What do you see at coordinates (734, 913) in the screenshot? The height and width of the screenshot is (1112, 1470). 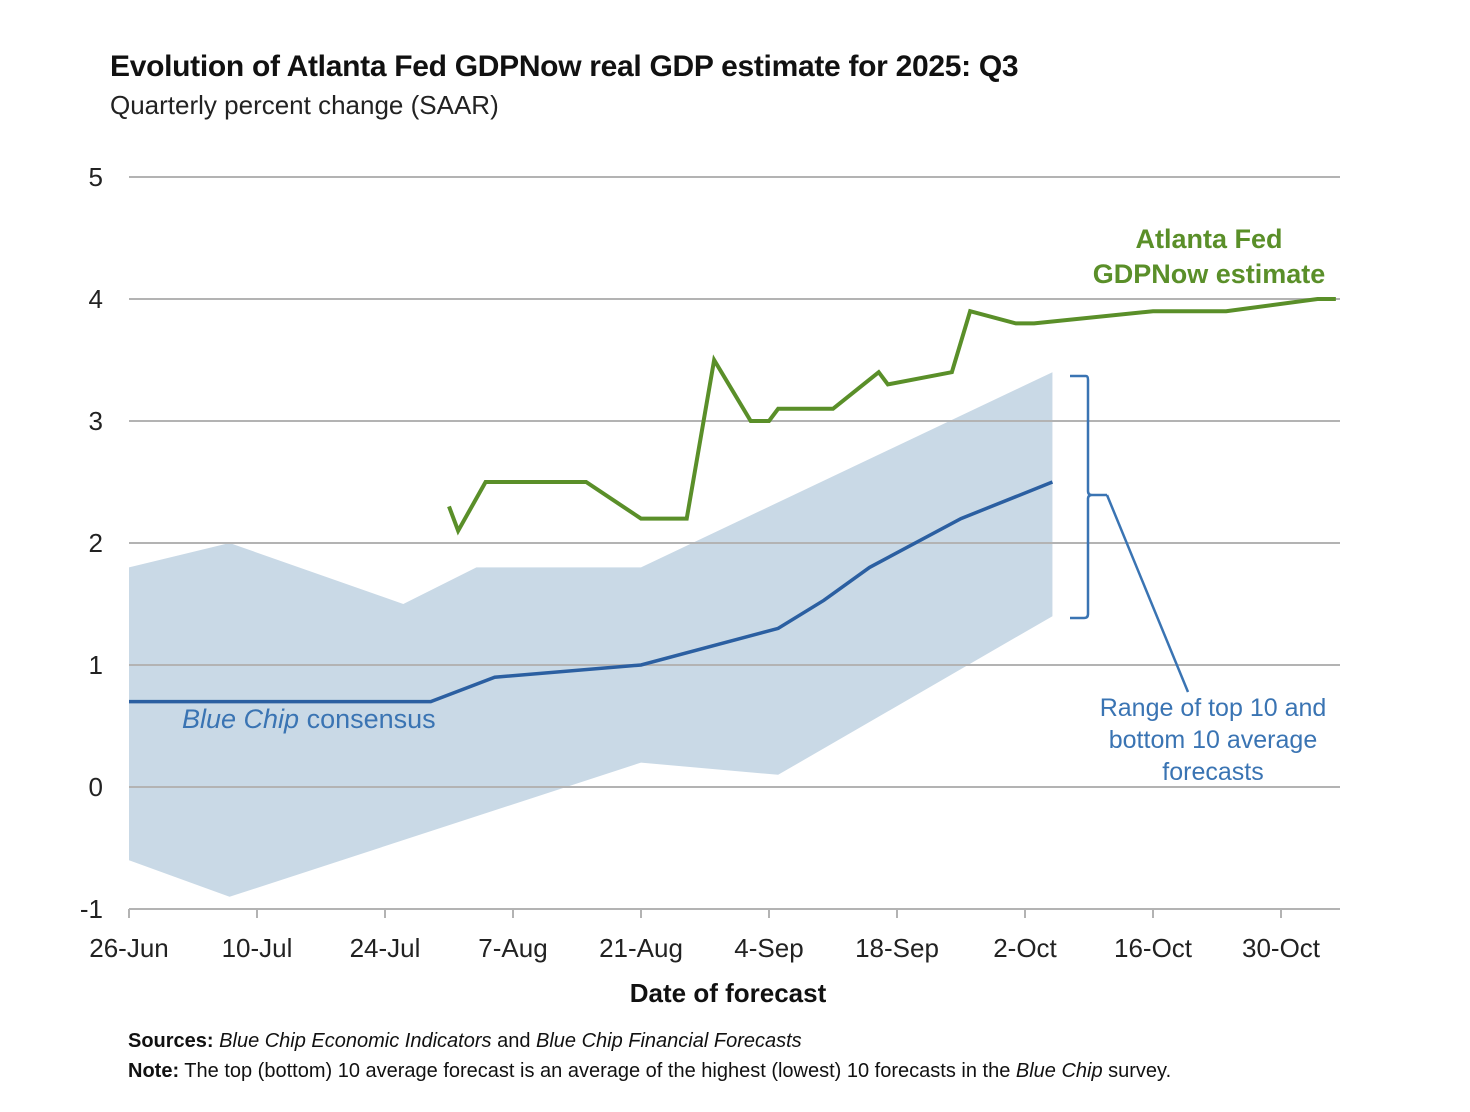 I see `x-axis` at bounding box center [734, 913].